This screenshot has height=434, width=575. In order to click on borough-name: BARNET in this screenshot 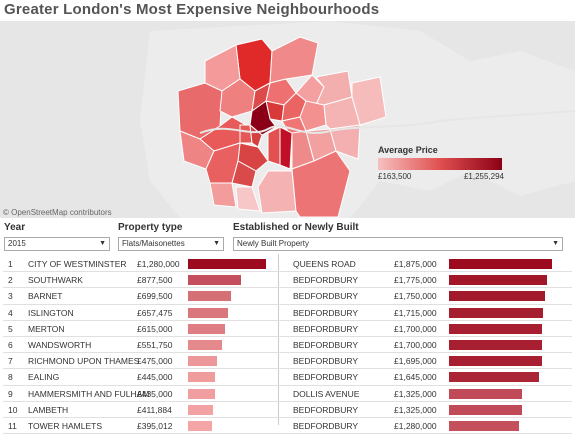, I will do `click(45, 296)`.